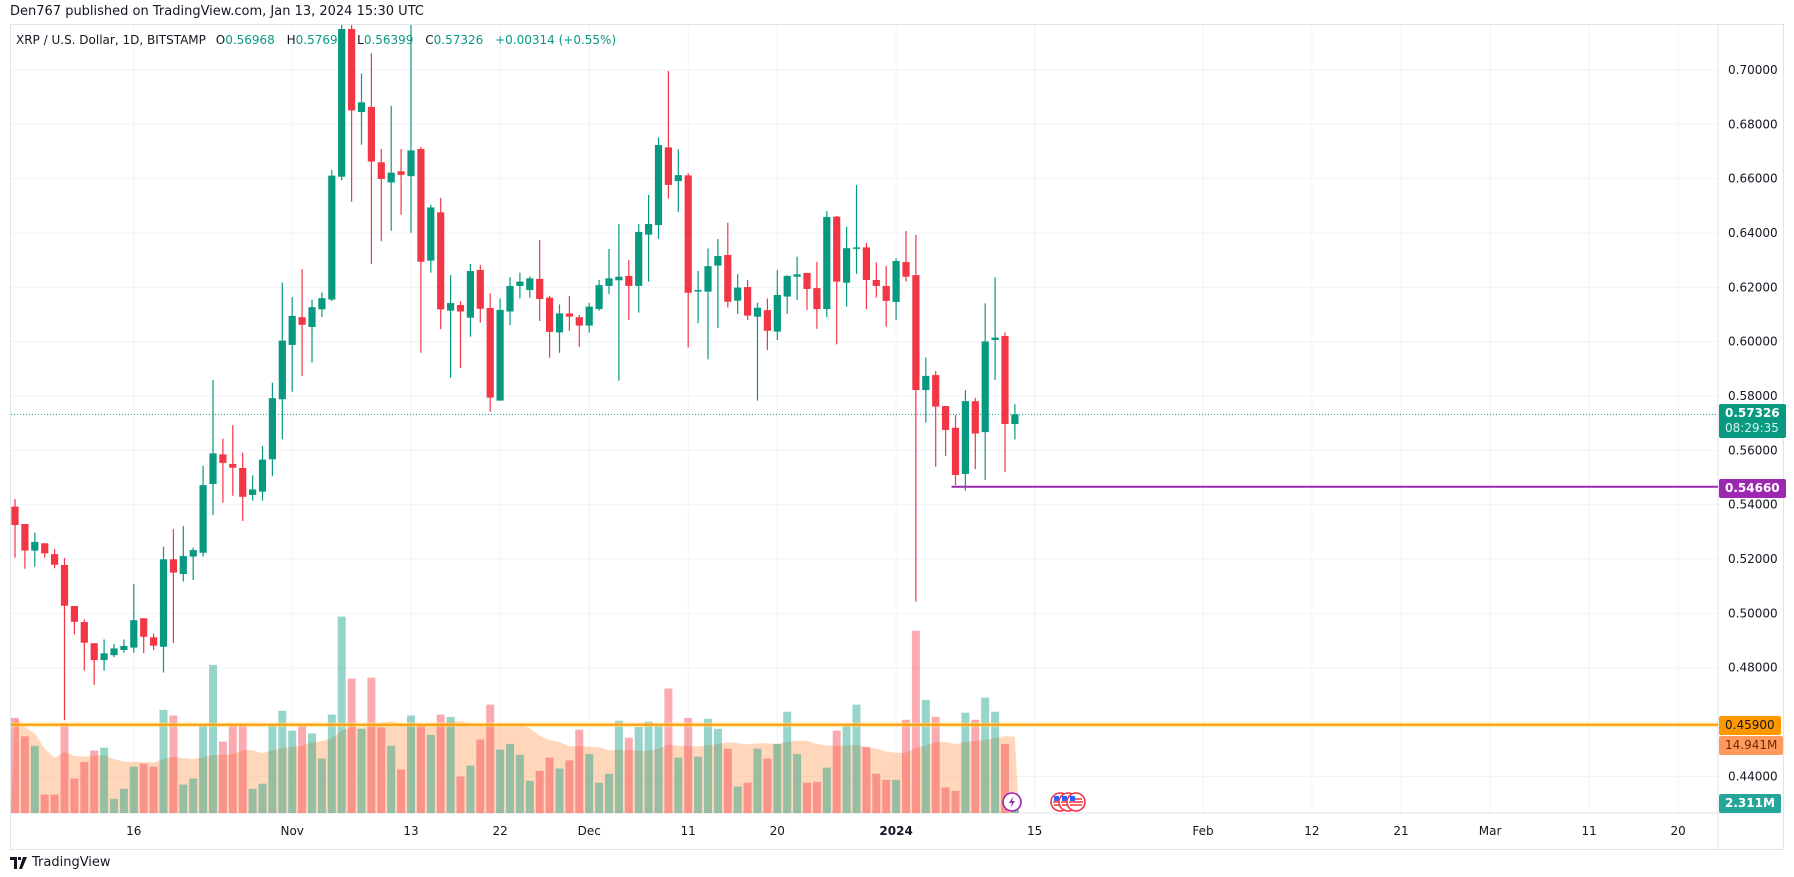  I want to click on symbol-title: XRP / U.S. Dollar, 1D, BITSTAMP, so click(111, 40).